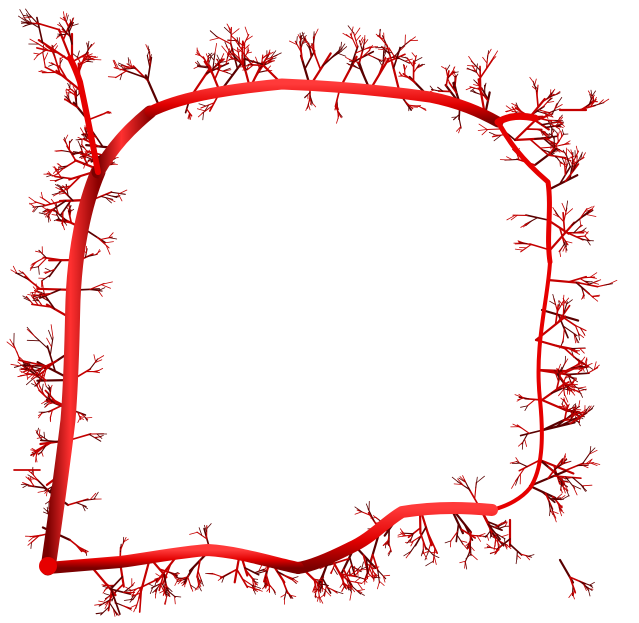 The image size is (639, 623). I want to click on capillary-twig-1964, so click(194, 587).